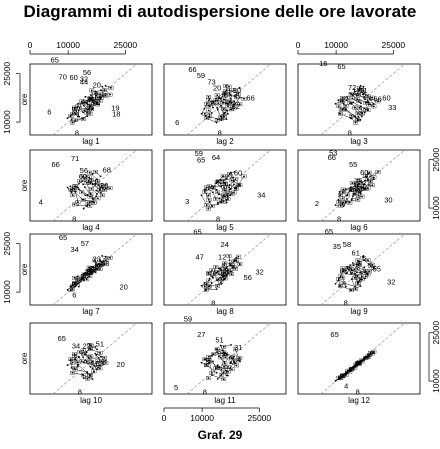 The image size is (440, 449). I want to click on point-label: 57, so click(85, 243).